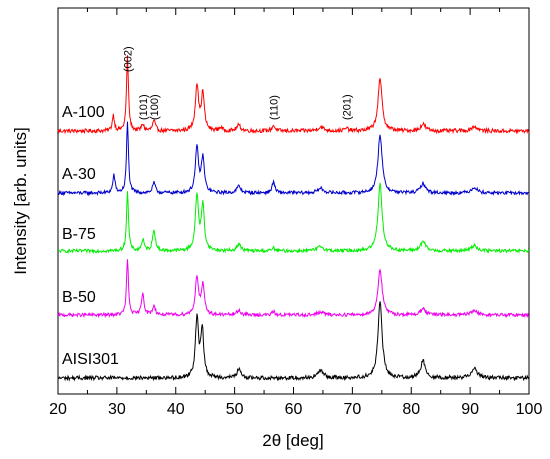 Image resolution: width=550 pixels, height=459 pixels. What do you see at coordinates (79, 174) in the screenshot?
I see `series-label: A-30` at bounding box center [79, 174].